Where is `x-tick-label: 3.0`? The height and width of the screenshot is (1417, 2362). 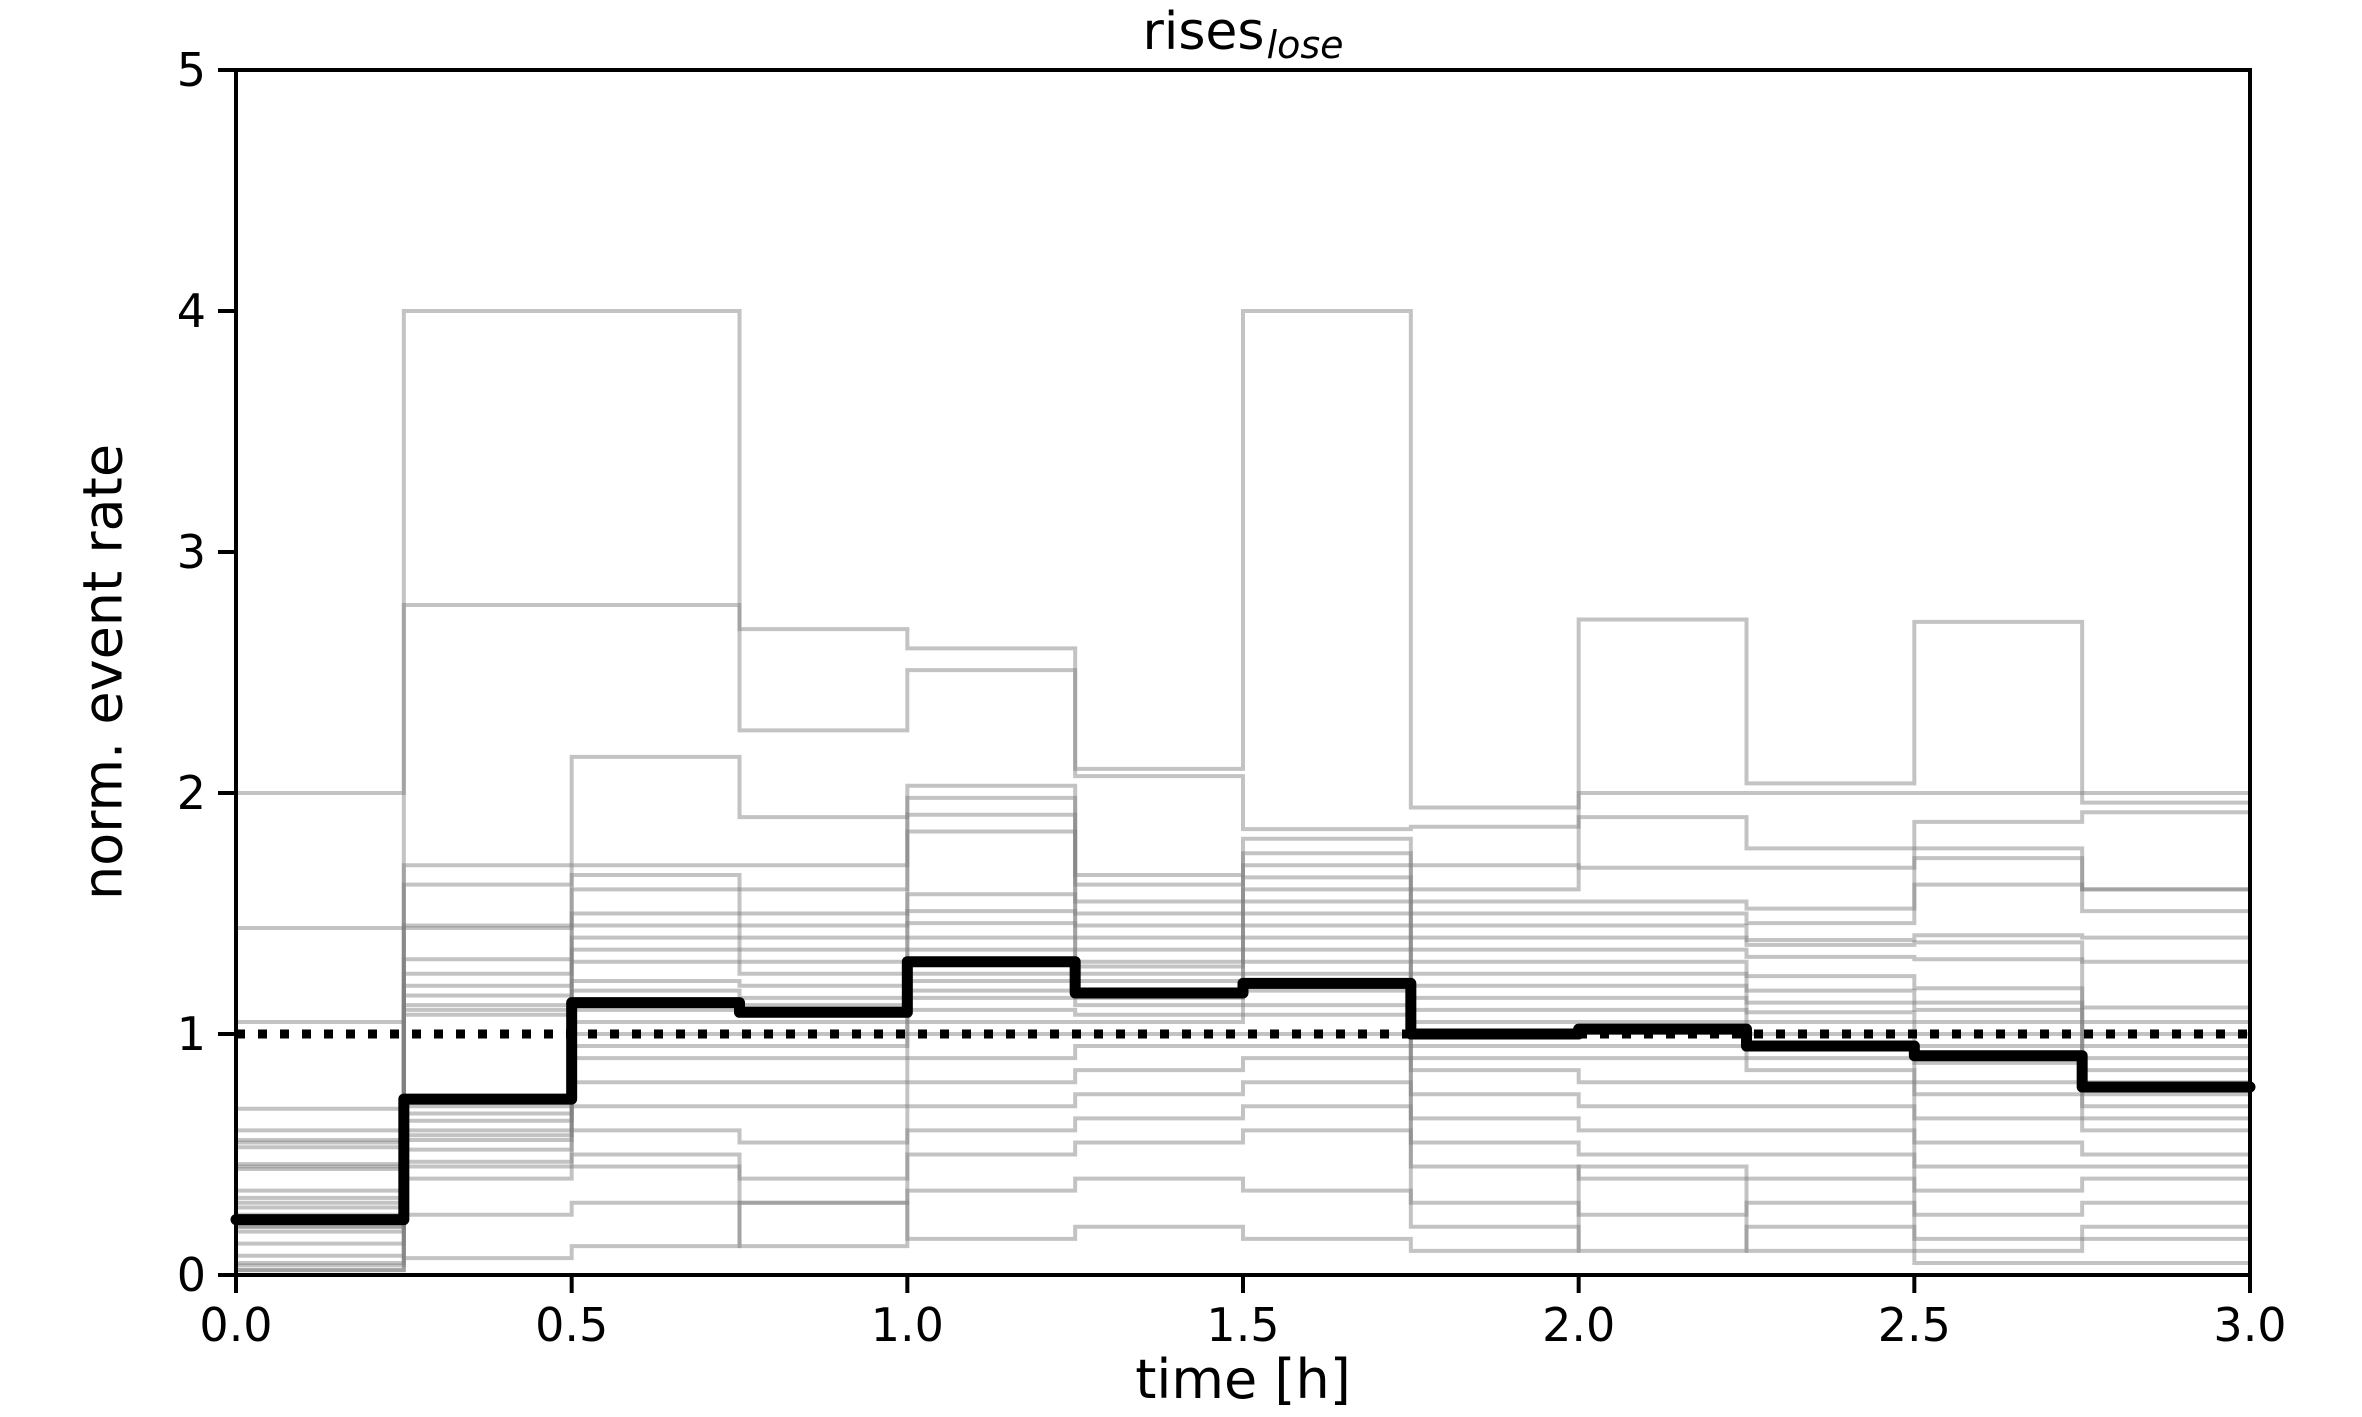 x-tick-label: 3.0 is located at coordinates (2250, 1325).